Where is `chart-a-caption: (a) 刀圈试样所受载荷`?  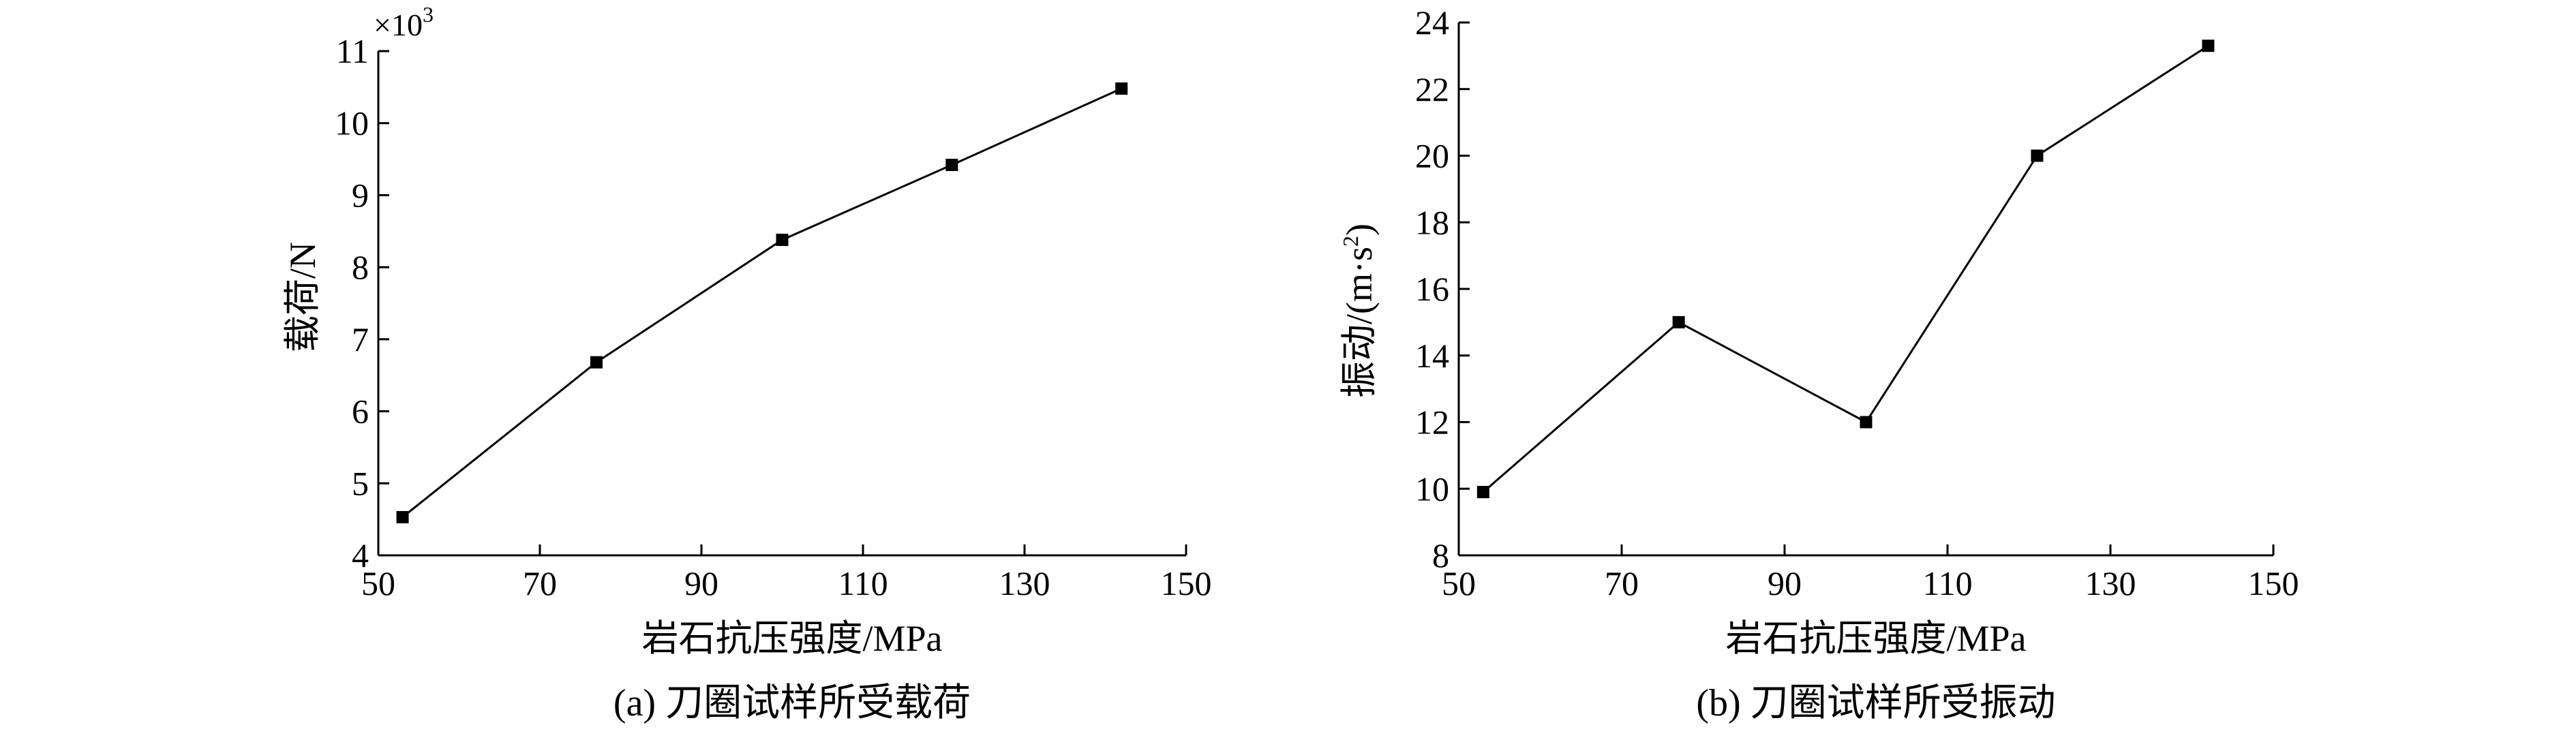 chart-a-caption: (a) 刀圈试样所受载荷 is located at coordinates (792, 703).